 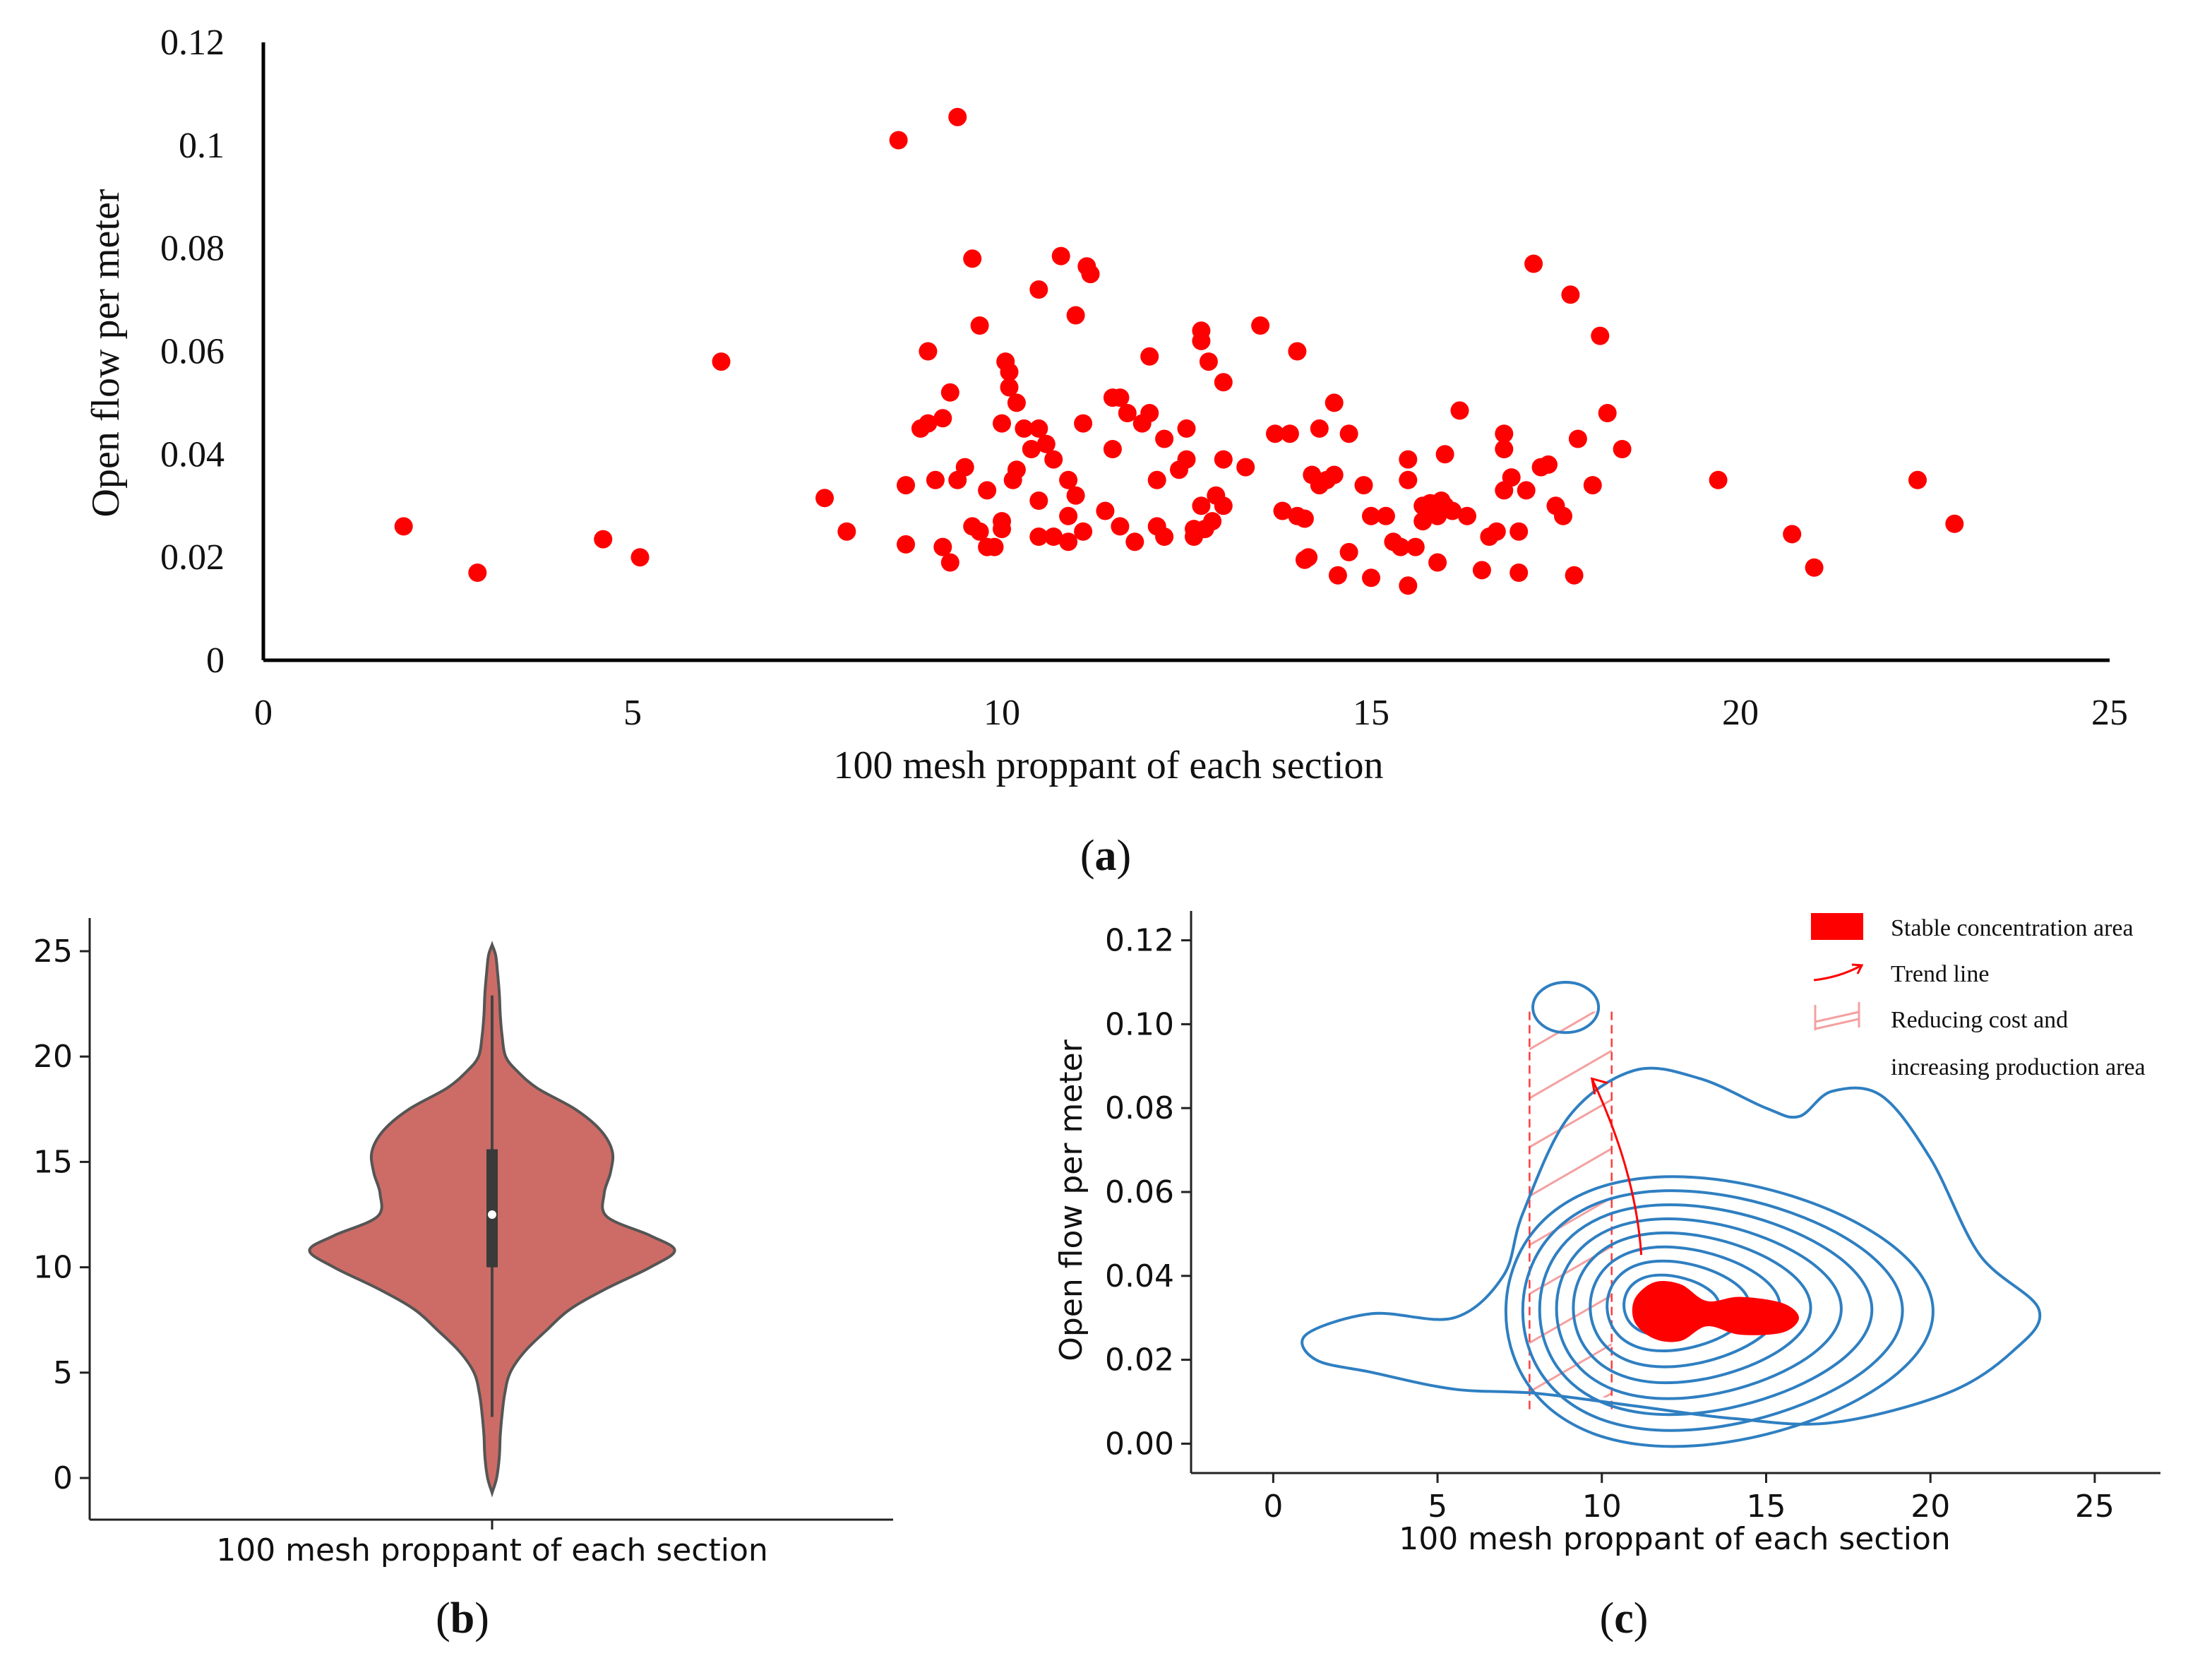 I want to click on panel-a-x-tick-label: 20, so click(x=1740, y=713).